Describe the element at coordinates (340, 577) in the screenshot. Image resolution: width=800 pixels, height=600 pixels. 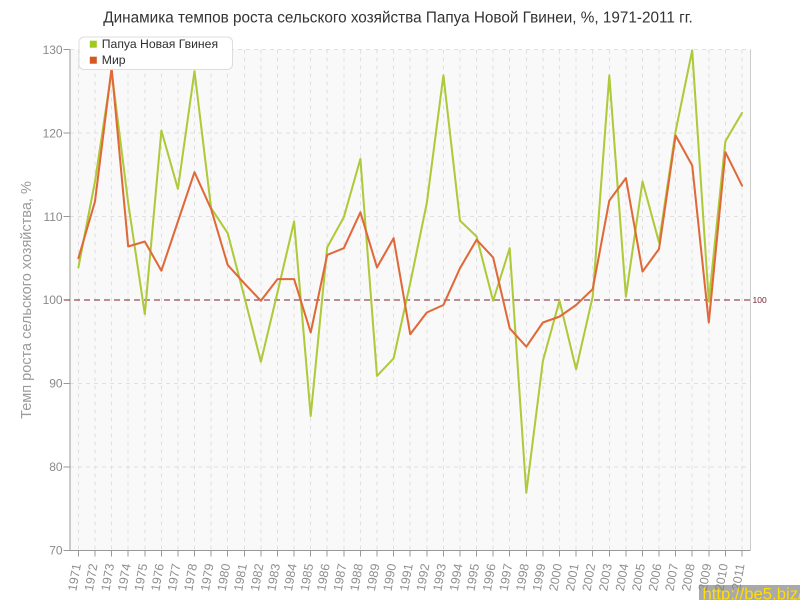
I see `svg-text: 1987` at that location.